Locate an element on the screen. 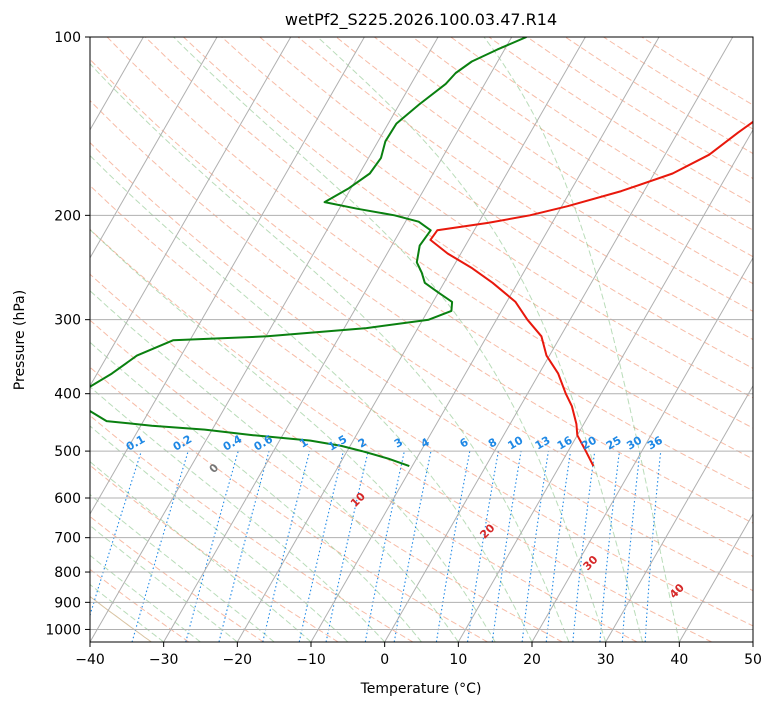 The image size is (775, 708). y-tick-label: 900 is located at coordinates (67, 603).